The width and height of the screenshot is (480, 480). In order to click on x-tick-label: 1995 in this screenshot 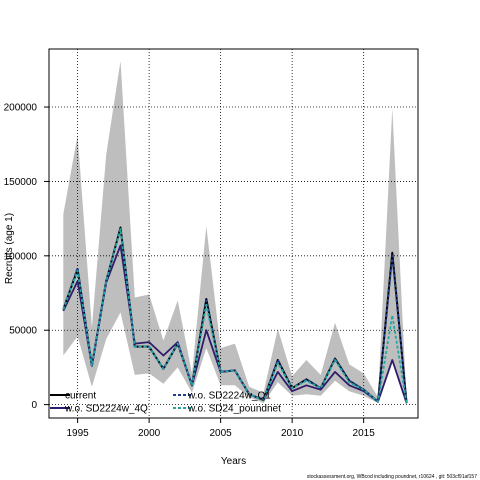, I will do `click(77, 433)`.